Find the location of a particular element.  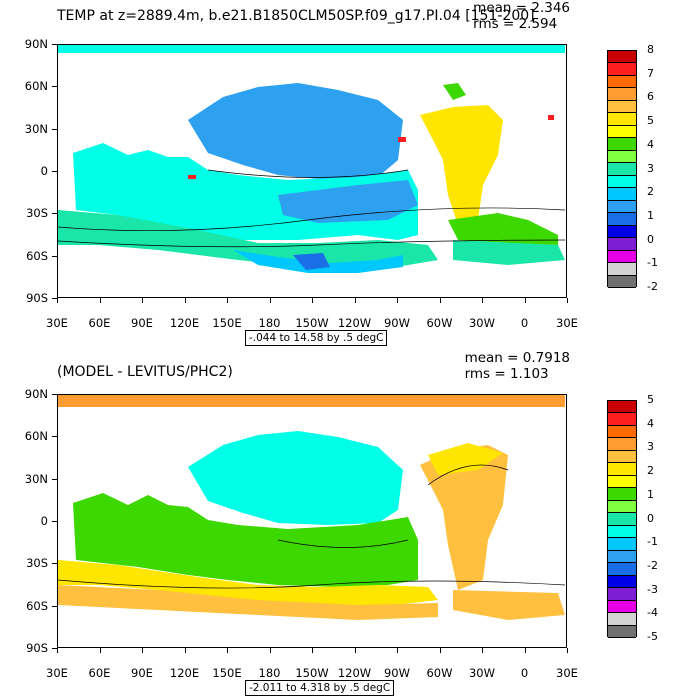

colorbar-label: 0 is located at coordinates (650, 518).